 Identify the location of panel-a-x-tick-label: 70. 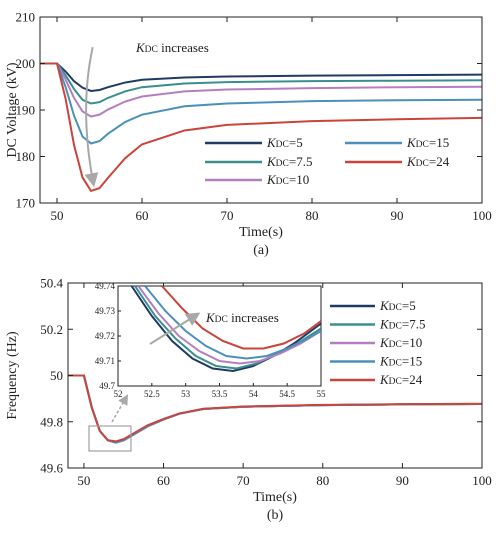
(227, 215).